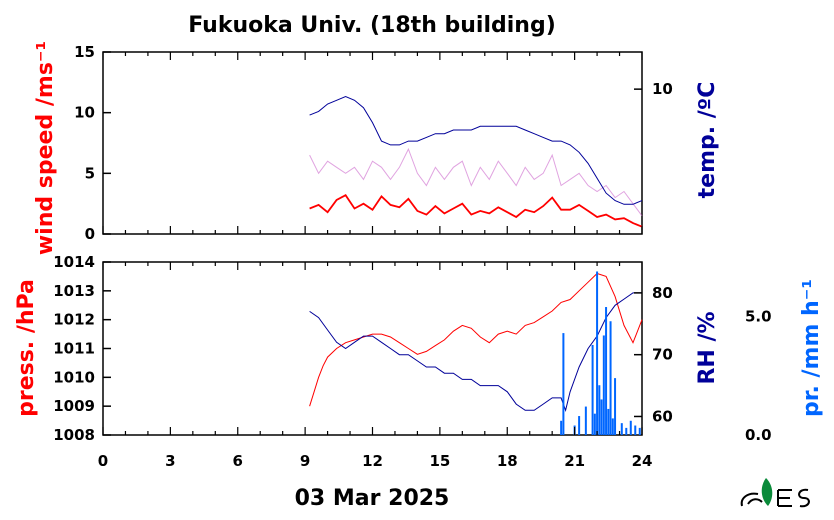 Image resolution: width=834 pixels, height=520 pixels. Describe the element at coordinates (372, 498) in the screenshot. I see `date-label: 03 Mar 2025` at that location.